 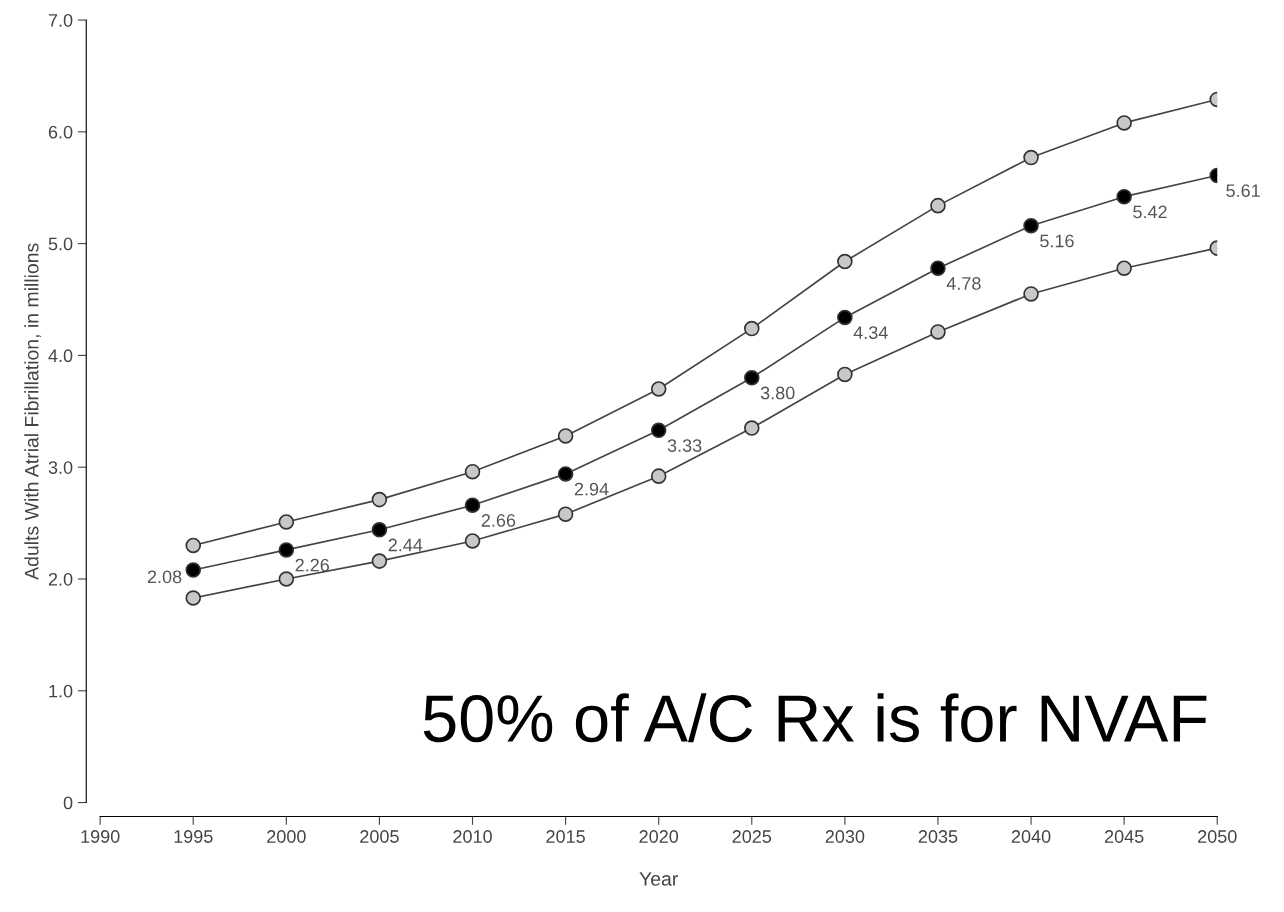 What do you see at coordinates (60, 20) in the screenshot?
I see `y-tick-label: 7.0` at bounding box center [60, 20].